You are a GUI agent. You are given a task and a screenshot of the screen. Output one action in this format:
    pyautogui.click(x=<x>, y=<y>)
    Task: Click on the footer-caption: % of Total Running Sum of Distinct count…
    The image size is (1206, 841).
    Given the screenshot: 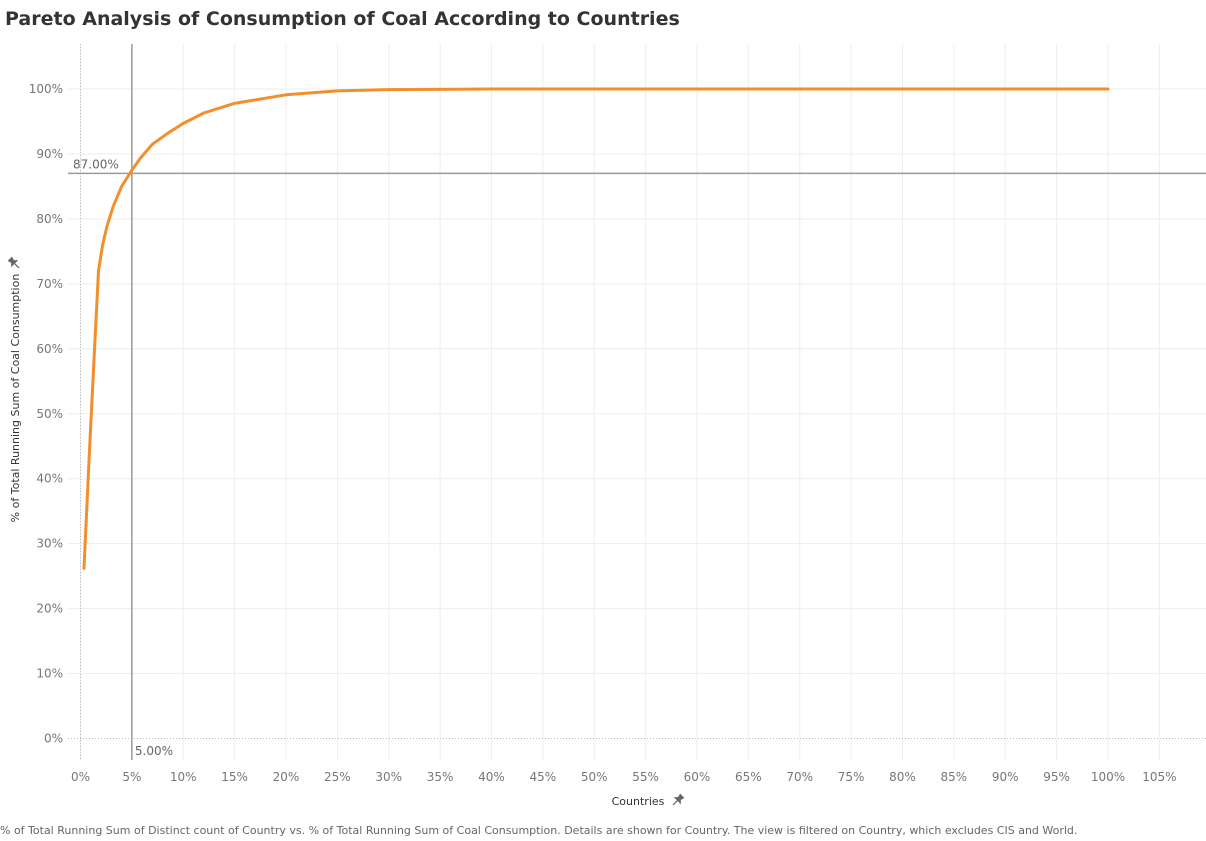 What is the action you would take?
    pyautogui.click(x=539, y=830)
    